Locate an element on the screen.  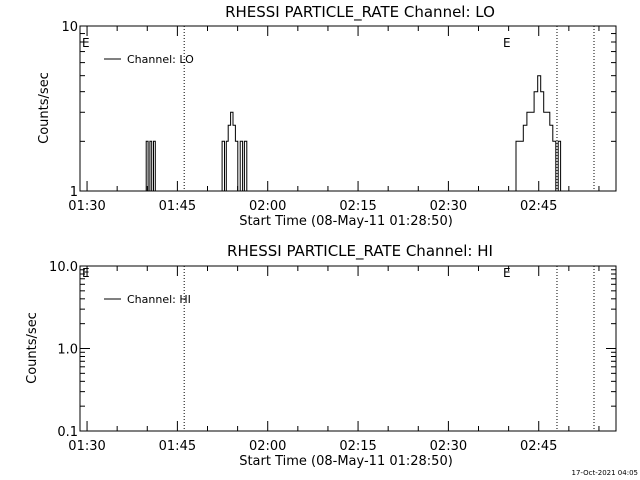
legend: Channel: HI is located at coordinates (147, 299).